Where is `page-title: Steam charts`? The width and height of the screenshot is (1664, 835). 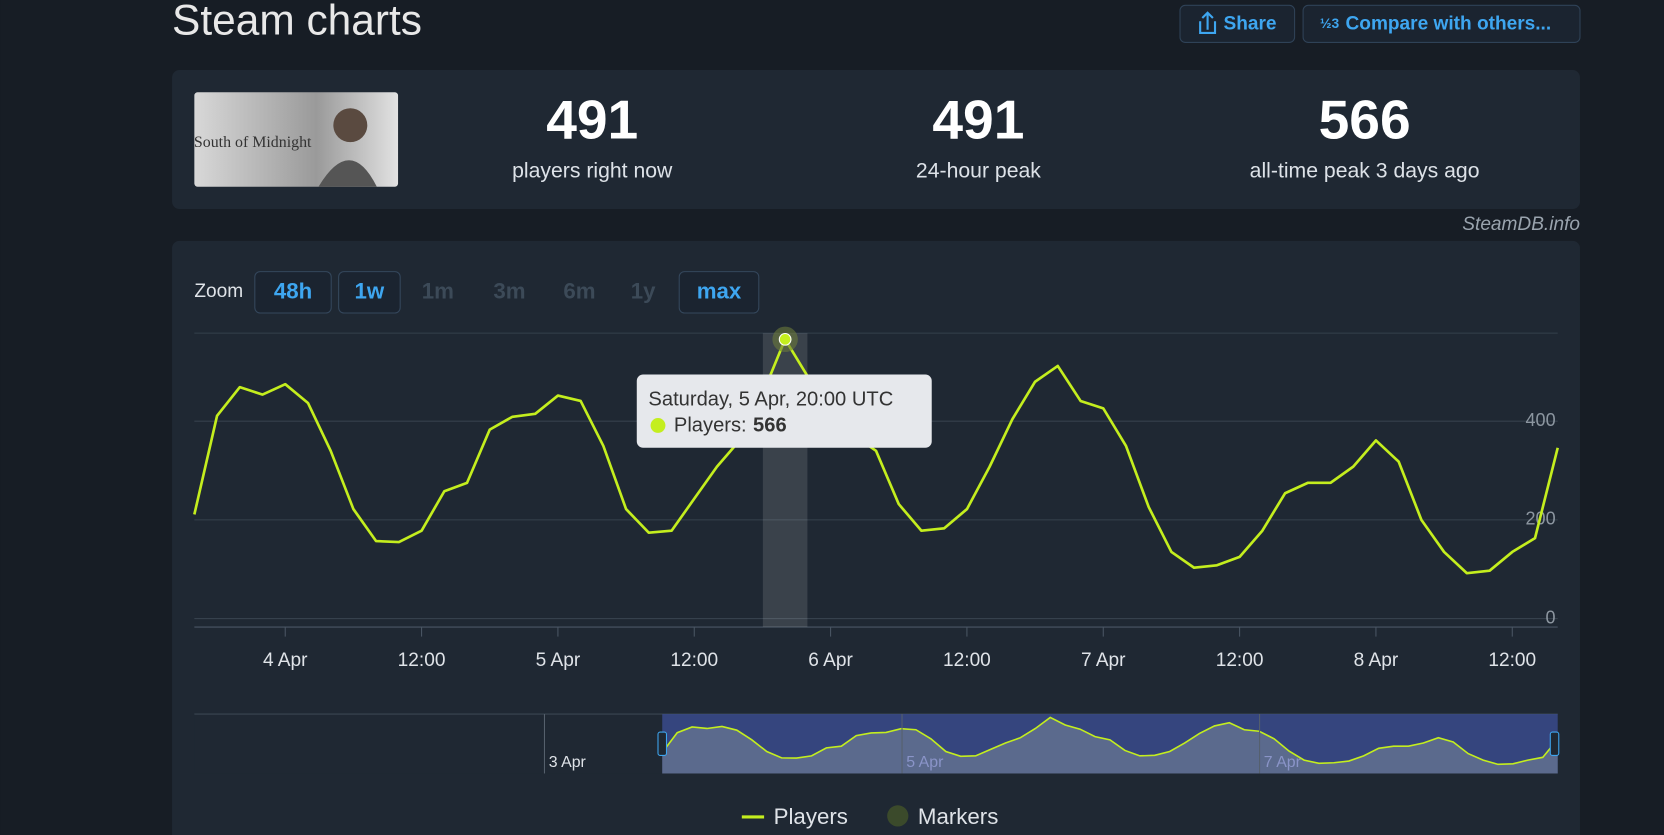 page-title: Steam charts is located at coordinates (297, 22).